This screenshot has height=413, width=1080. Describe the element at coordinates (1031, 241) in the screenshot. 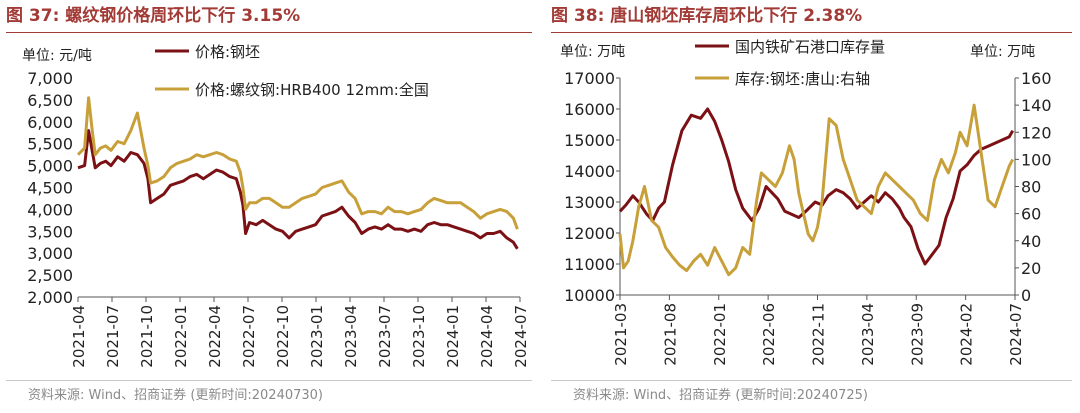

I see `y2-tick-label: 40` at that location.